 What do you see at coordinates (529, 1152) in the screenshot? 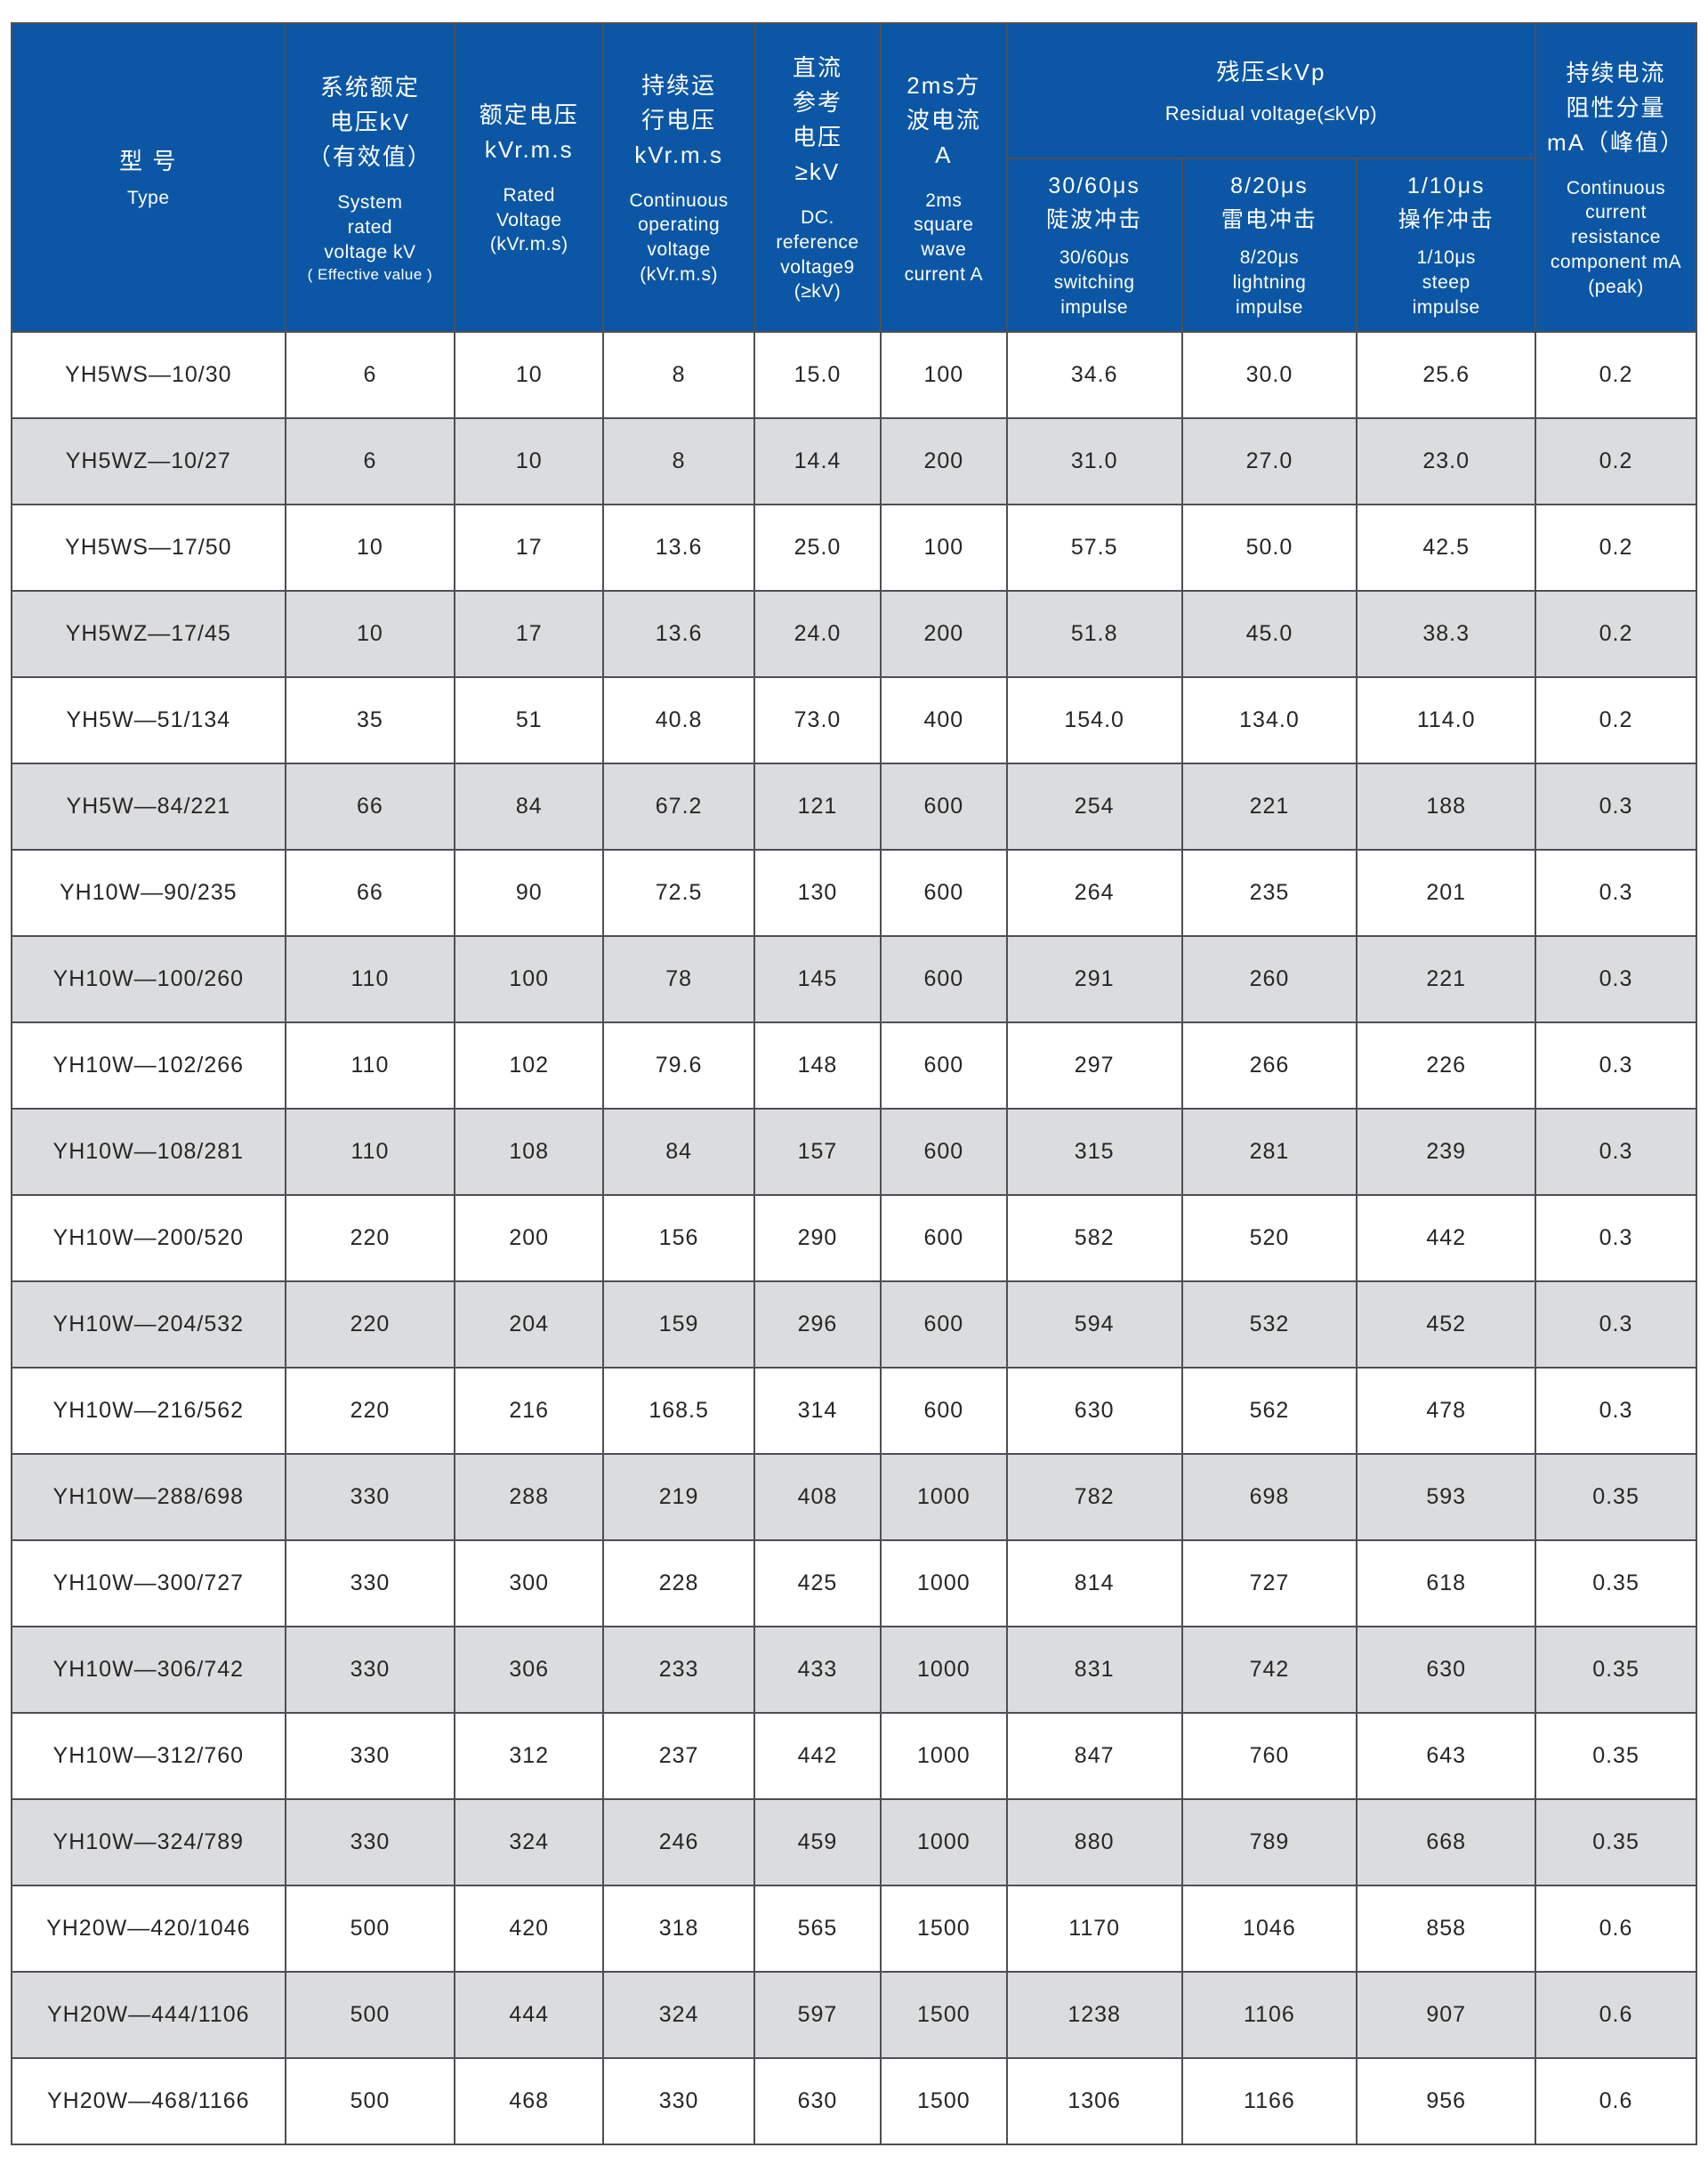
I see `table-cell: 108` at bounding box center [529, 1152].